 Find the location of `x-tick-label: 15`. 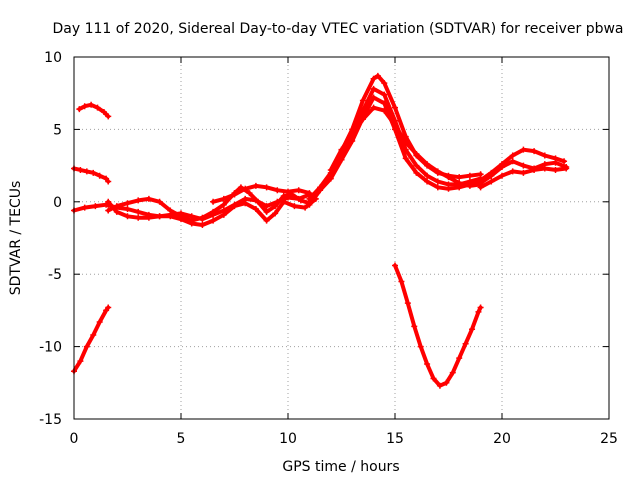

x-tick-label: 15 is located at coordinates (395, 439).